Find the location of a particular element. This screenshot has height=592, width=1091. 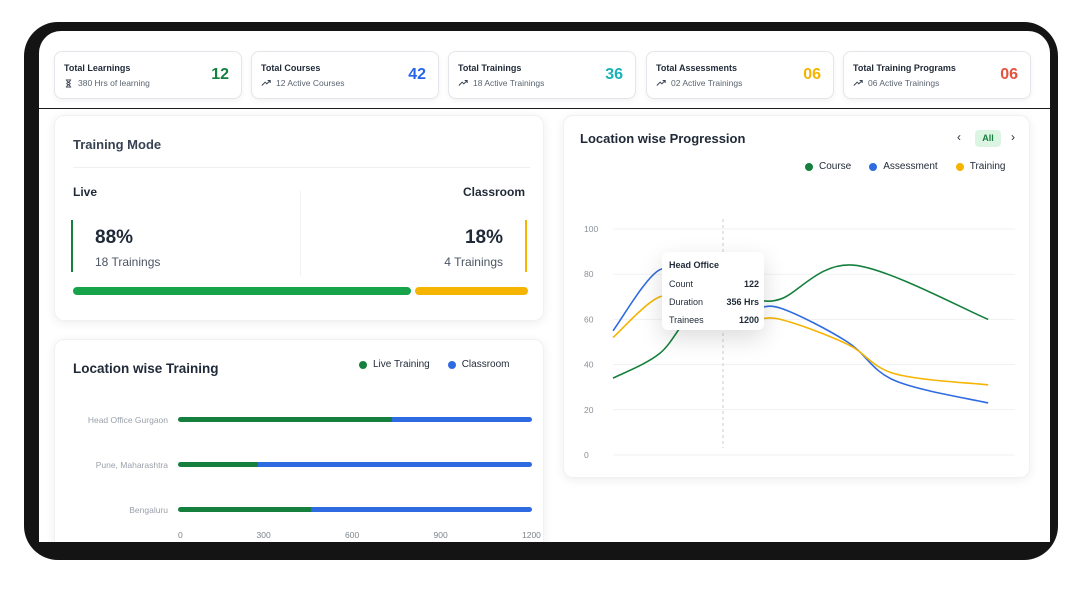

legend-course: Course is located at coordinates (828, 166).